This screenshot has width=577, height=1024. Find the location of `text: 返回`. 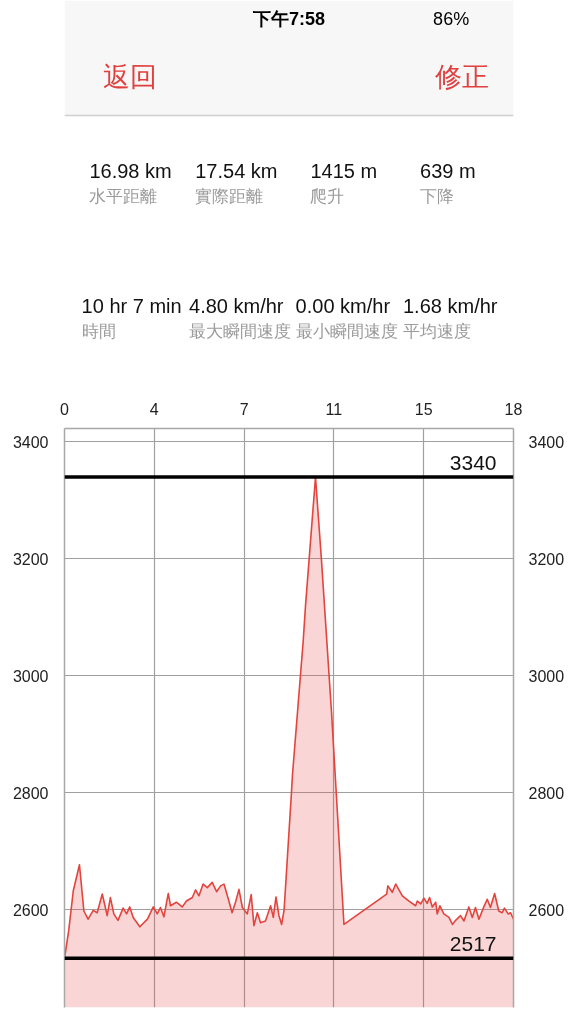

text: 返回 is located at coordinates (130, 76).